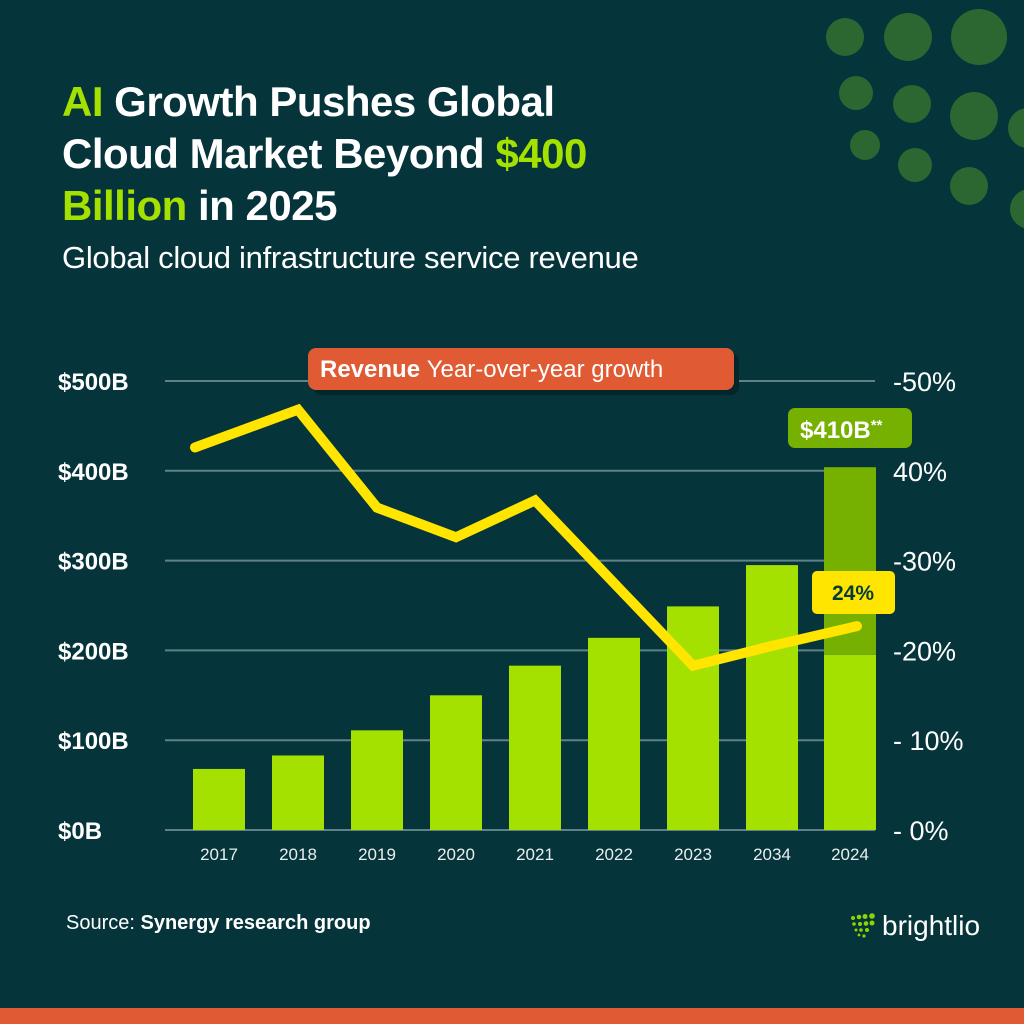 This screenshot has height=1024, width=1024. Describe the element at coordinates (255, 923) in the screenshot. I see `source-name: Synergy research group` at that location.